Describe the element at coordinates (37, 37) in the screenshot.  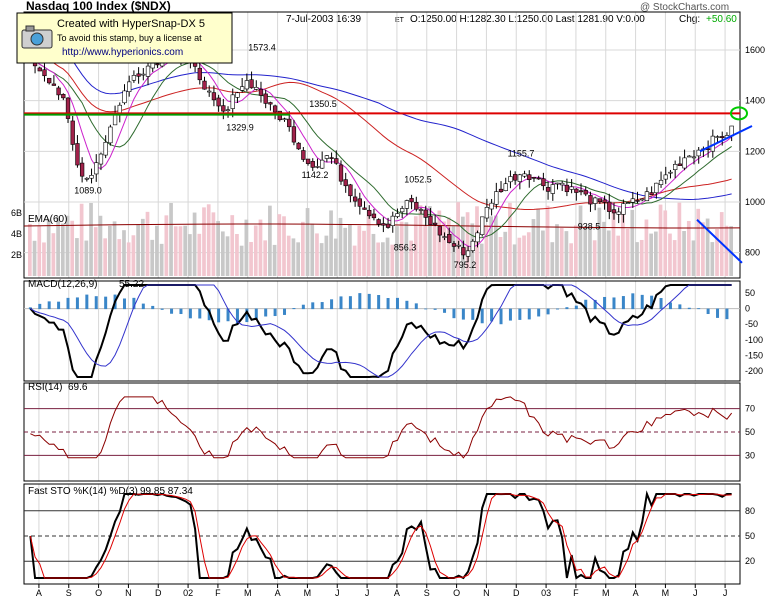
I see `camera-icon` at that location.